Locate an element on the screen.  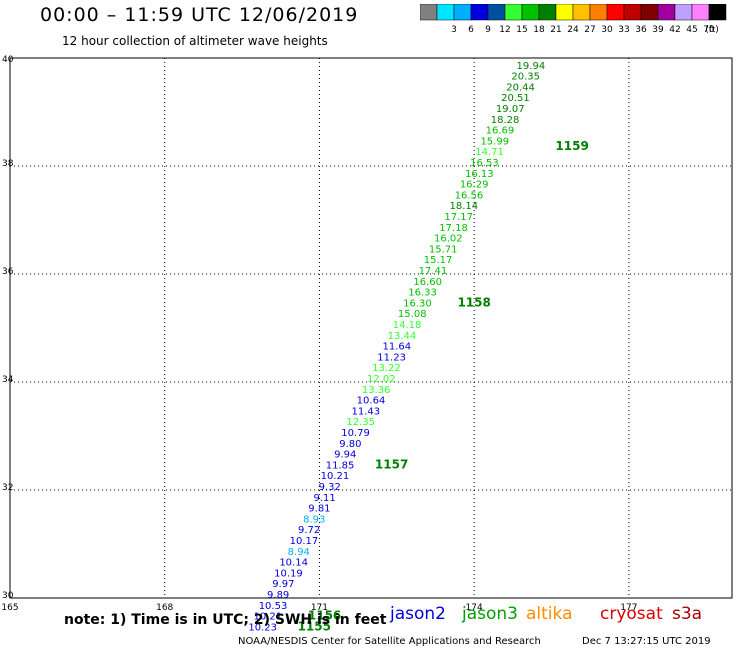
wave-height-label: 9.81 is located at coordinates (319, 509).